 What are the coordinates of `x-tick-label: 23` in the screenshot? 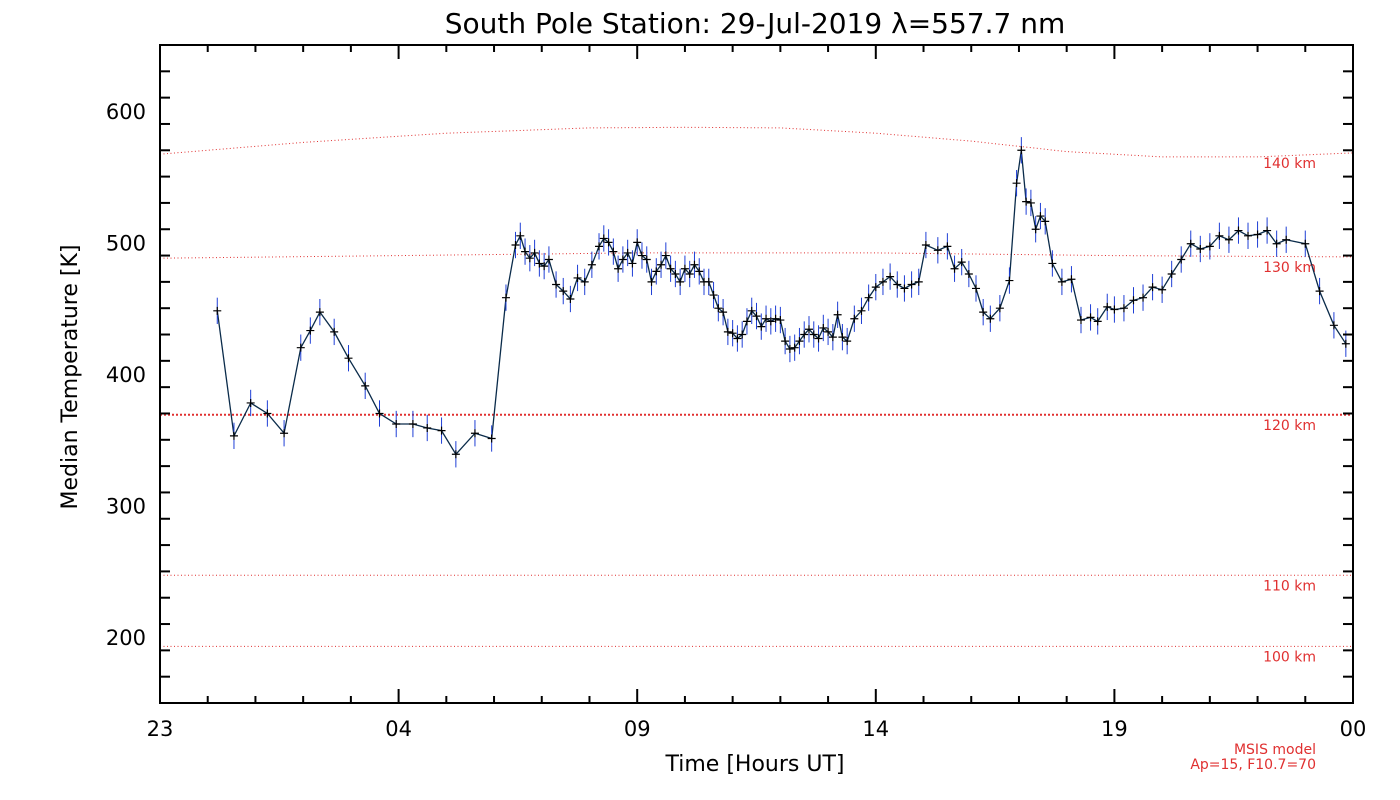 It's located at (160, 729).